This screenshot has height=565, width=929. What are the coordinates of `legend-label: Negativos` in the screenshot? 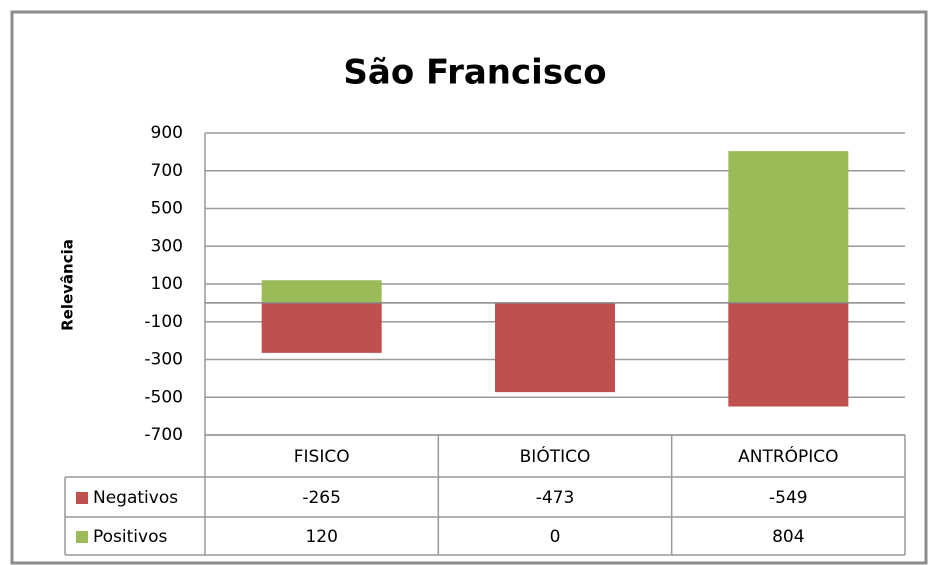 It's located at (135, 498).